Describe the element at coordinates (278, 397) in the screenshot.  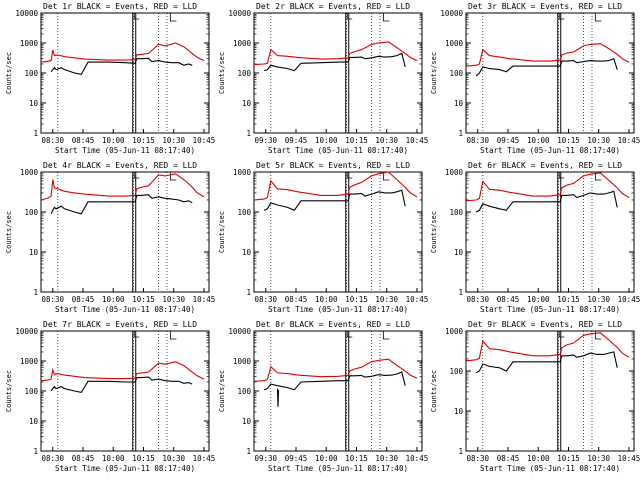
I see `series-spike-line` at that location.